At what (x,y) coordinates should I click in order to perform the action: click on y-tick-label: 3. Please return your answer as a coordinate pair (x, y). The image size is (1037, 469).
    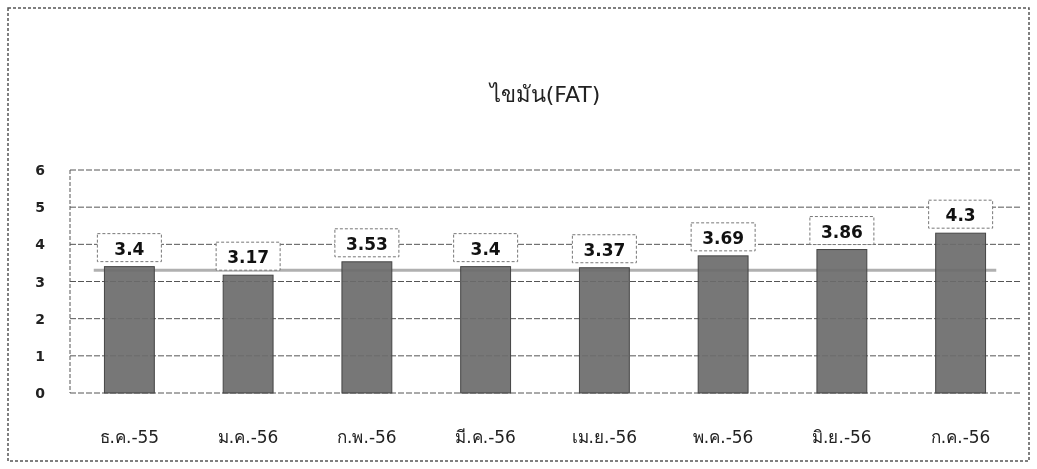
    Looking at the image, I should click on (40, 281).